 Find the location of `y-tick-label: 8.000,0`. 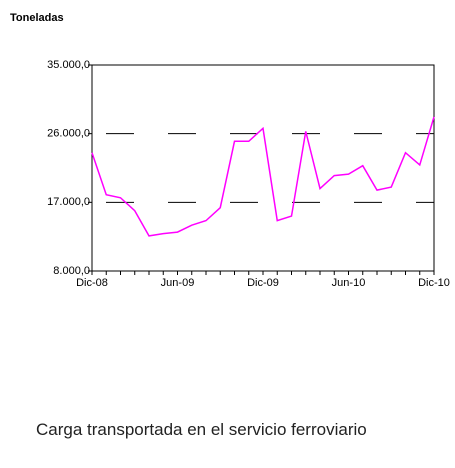

y-tick-label: 8.000,0 is located at coordinates (71, 271).